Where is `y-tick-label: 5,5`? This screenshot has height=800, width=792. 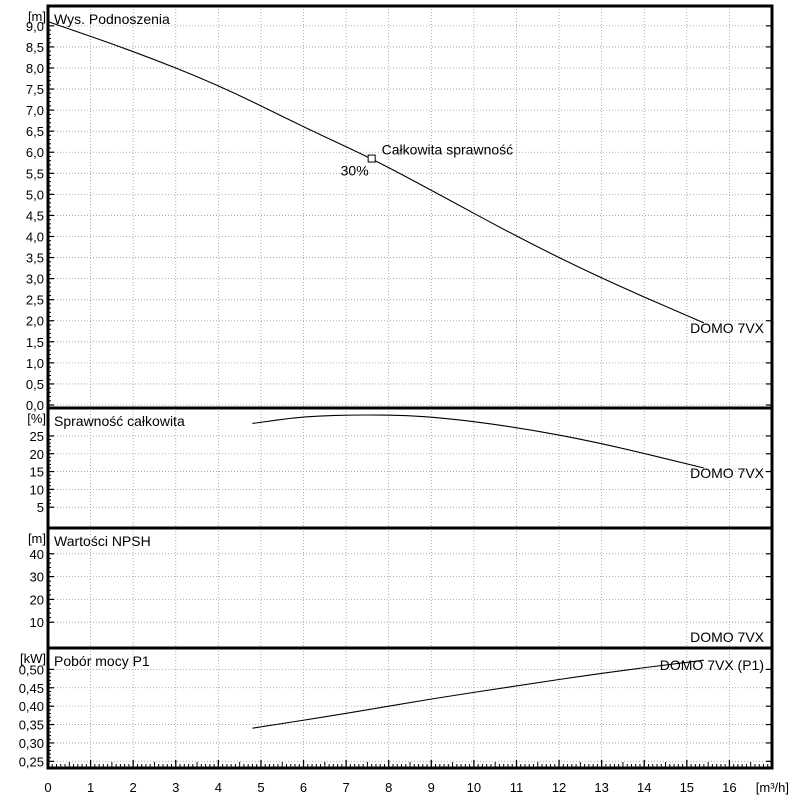 y-tick-label: 5,5 is located at coordinates (35, 173).